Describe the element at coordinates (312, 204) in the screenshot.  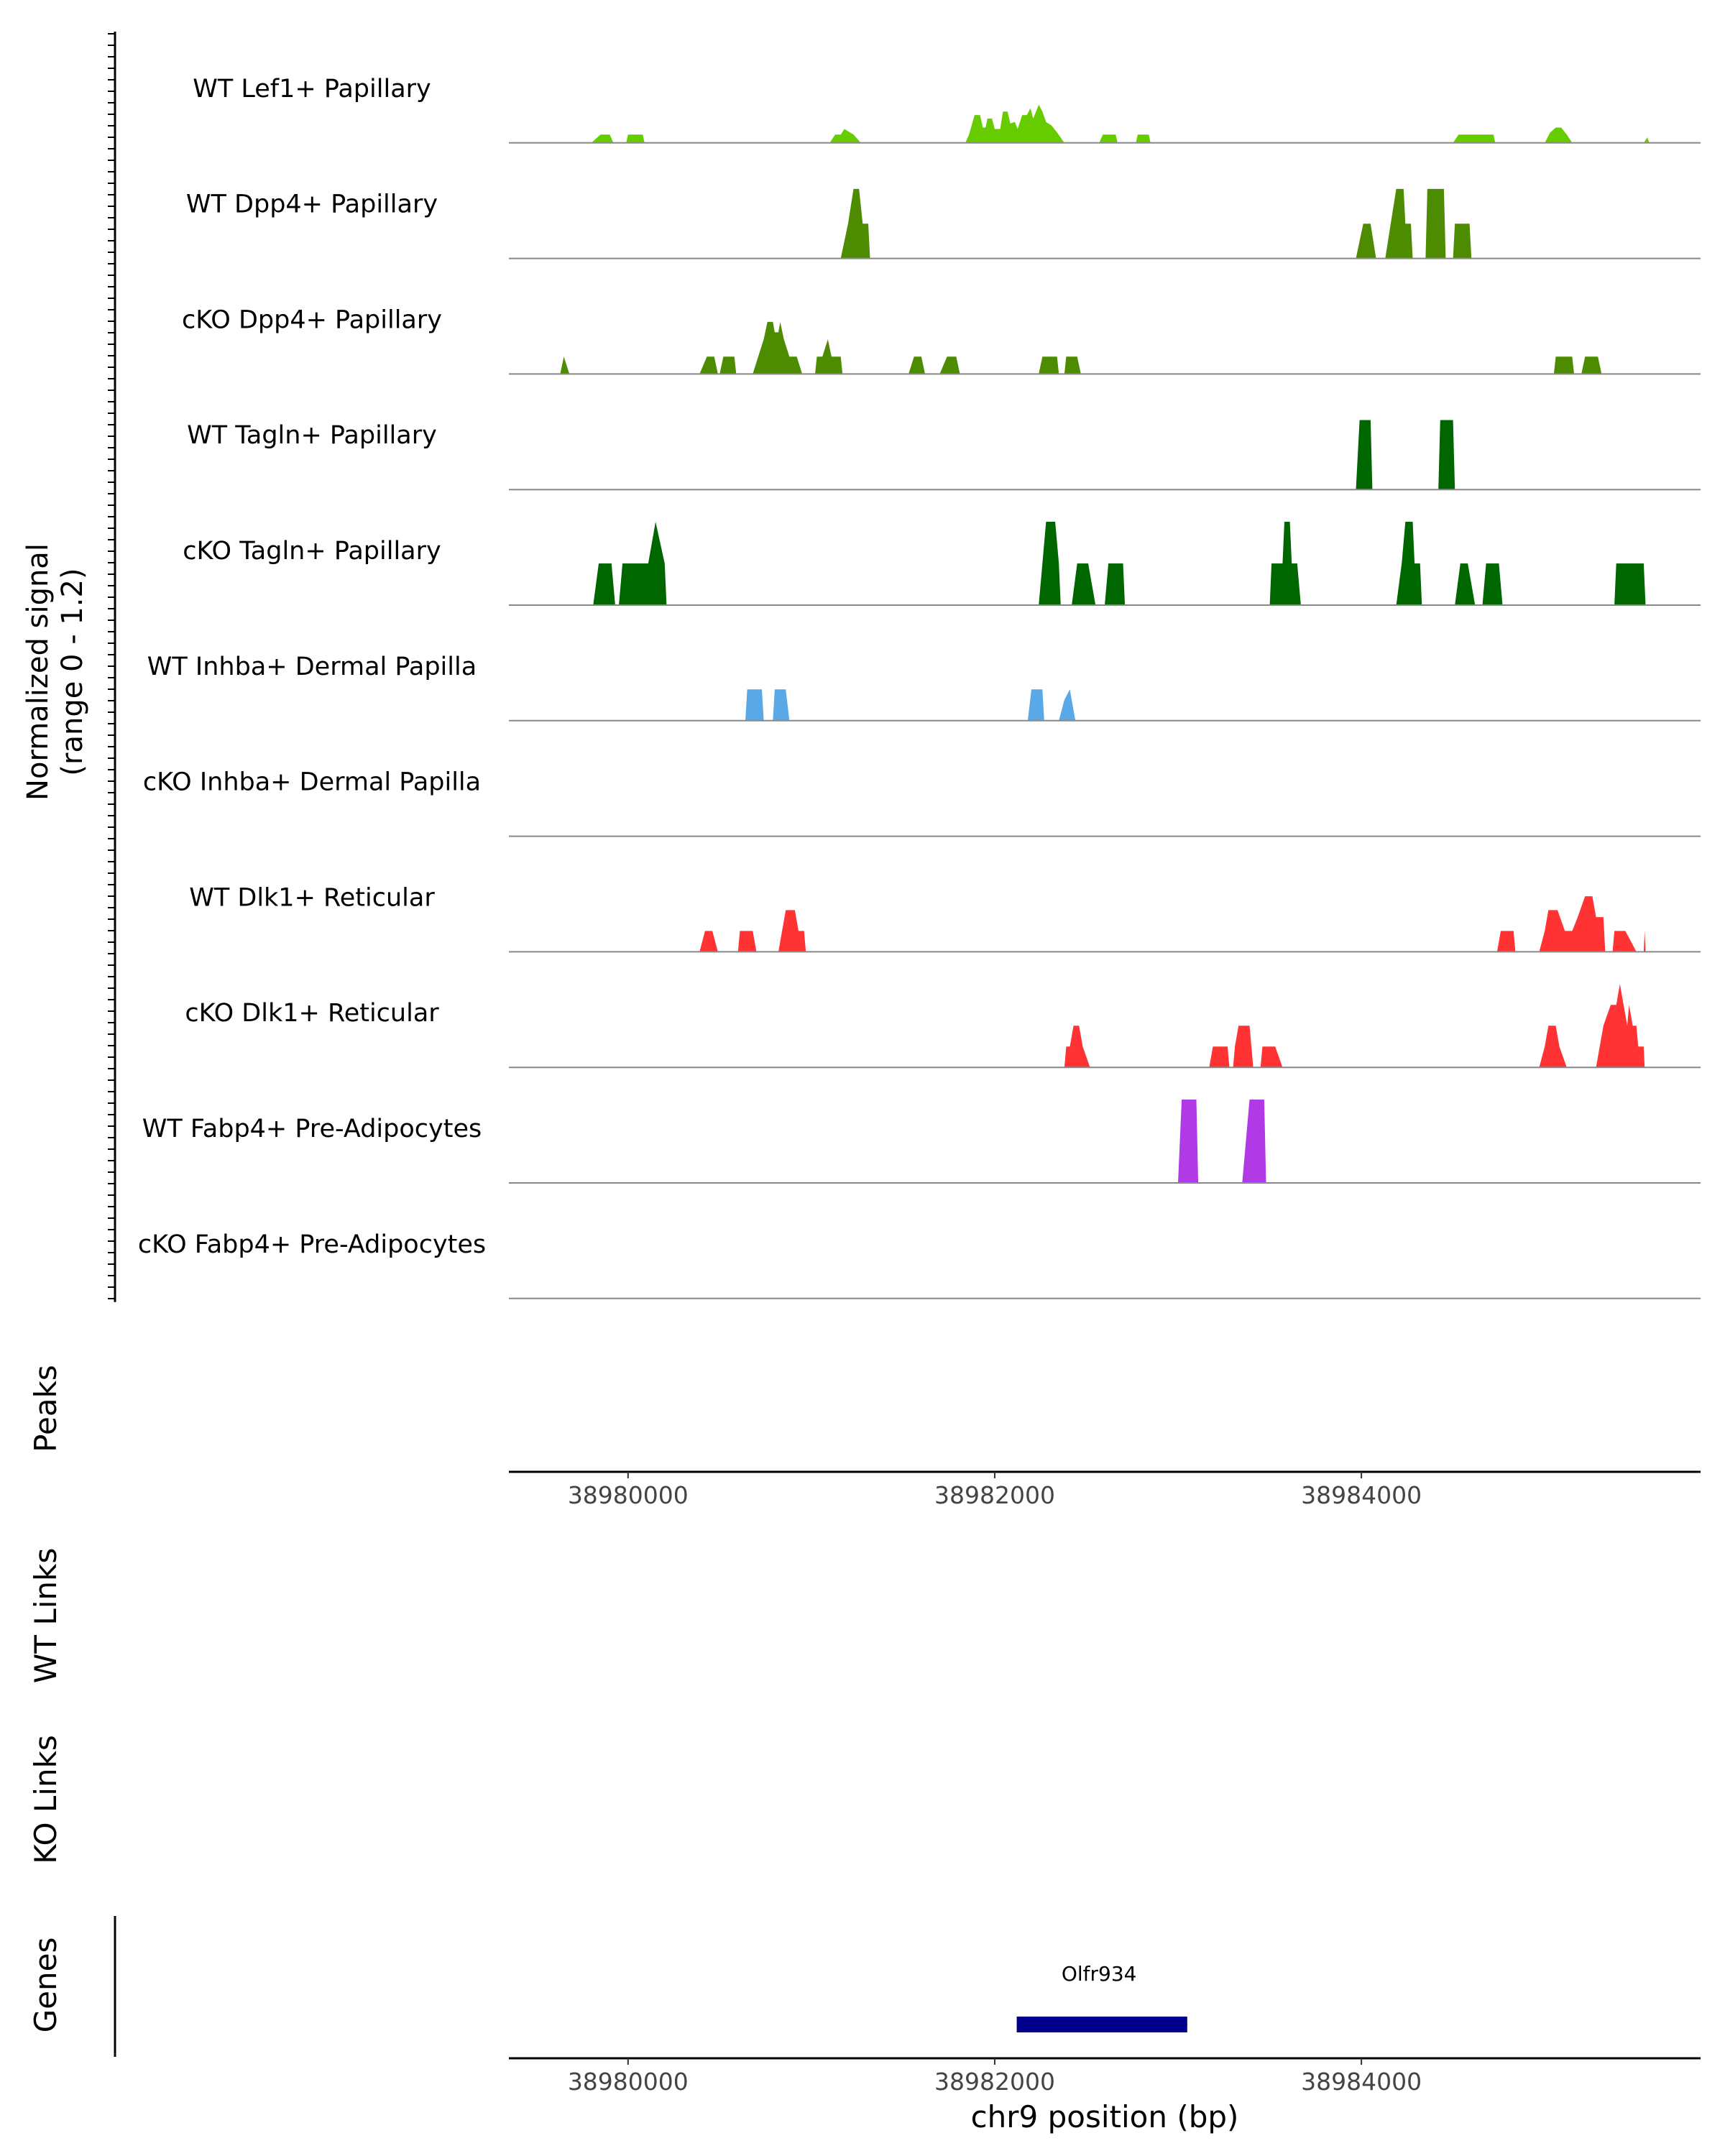
I see `track-label: WT Dpp4+ Papillary` at that location.